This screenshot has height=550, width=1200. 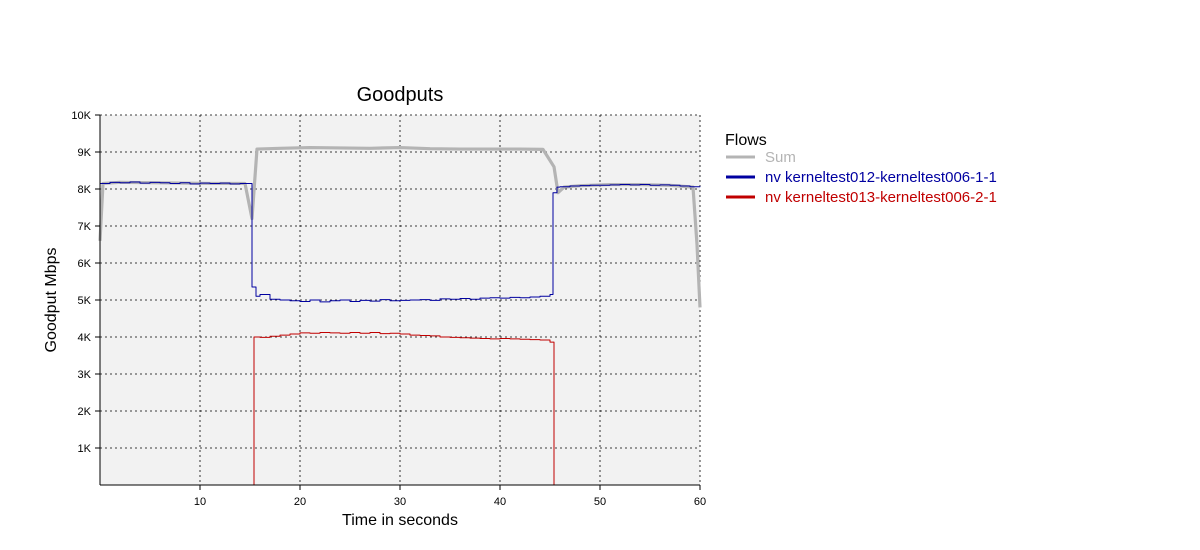 What do you see at coordinates (700, 502) in the screenshot?
I see `x-tick-label: 60` at bounding box center [700, 502].